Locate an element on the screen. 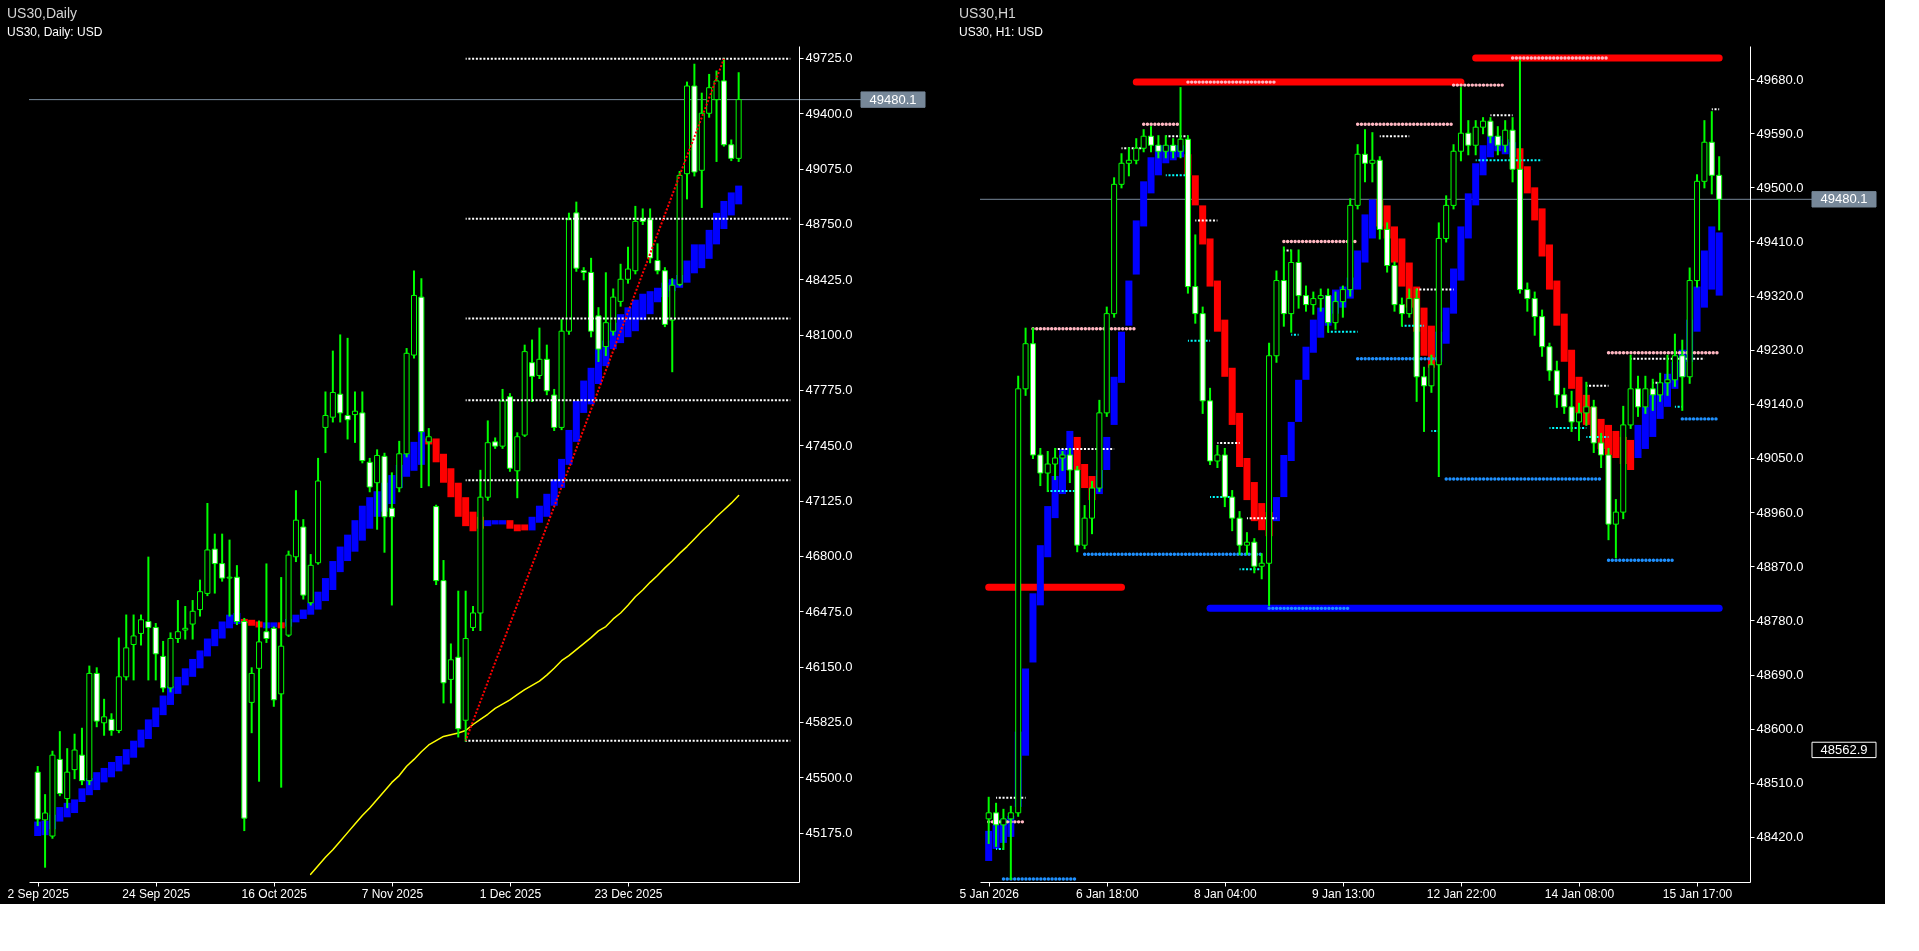  y-tick-label: 49590.0 is located at coordinates (1780, 133).